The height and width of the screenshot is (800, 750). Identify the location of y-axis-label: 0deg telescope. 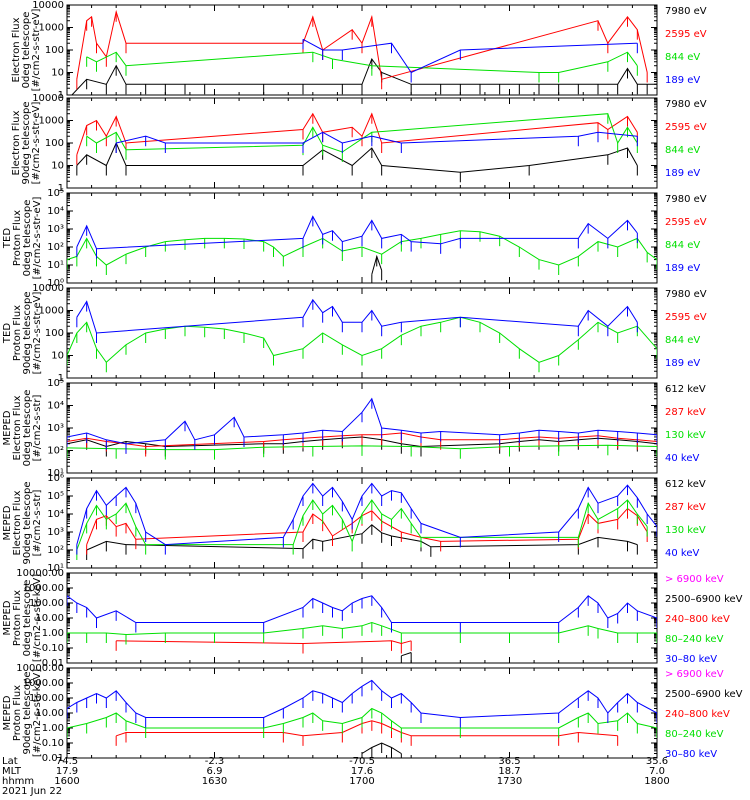
(27, 618).